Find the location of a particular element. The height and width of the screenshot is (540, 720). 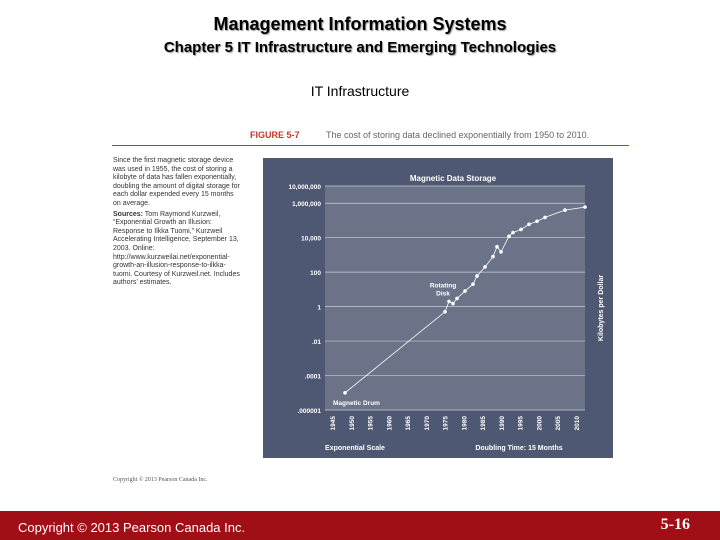

source-label: Sources: is located at coordinates (128, 214).